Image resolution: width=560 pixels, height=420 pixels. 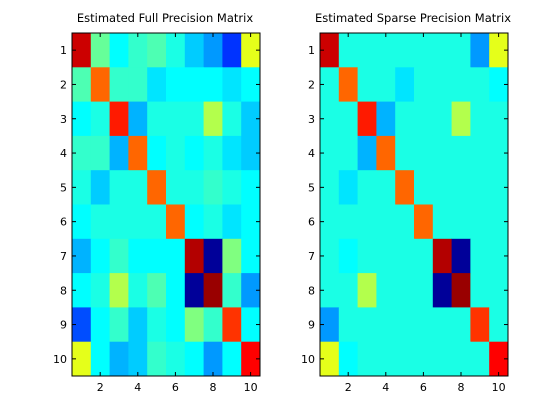 What do you see at coordinates (60, 359) in the screenshot?
I see `y-tick-label: 10` at bounding box center [60, 359].